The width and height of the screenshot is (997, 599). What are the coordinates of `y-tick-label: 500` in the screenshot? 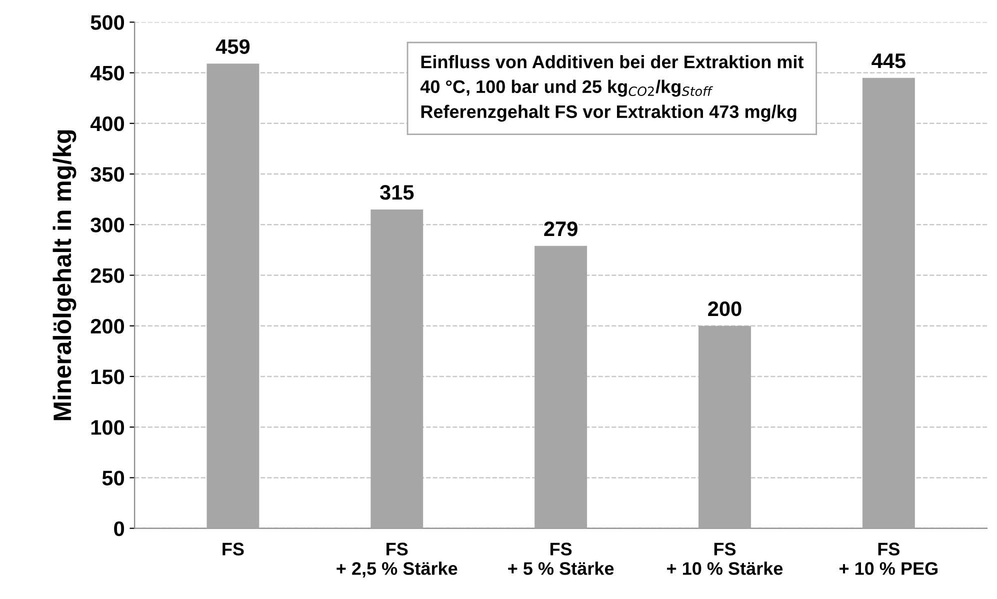 It's located at (107, 22).